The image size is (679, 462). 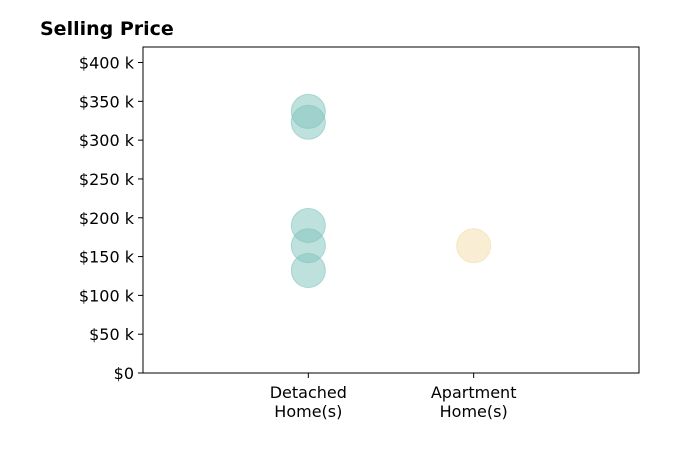 What do you see at coordinates (107, 218) in the screenshot?
I see `y-tick-label: $200 k` at bounding box center [107, 218].